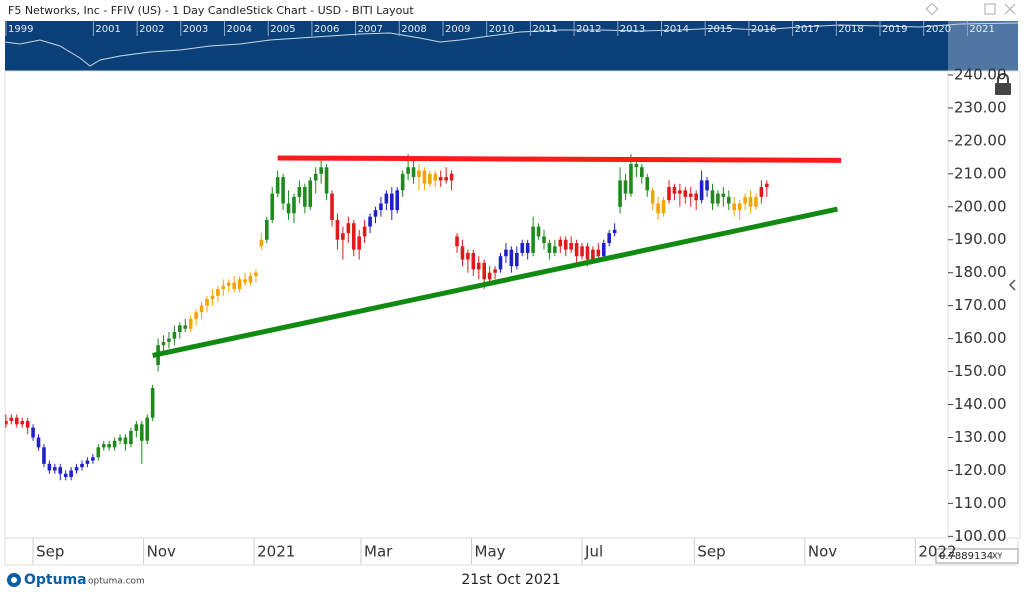  I want to click on trend-line, so click(559, 159).